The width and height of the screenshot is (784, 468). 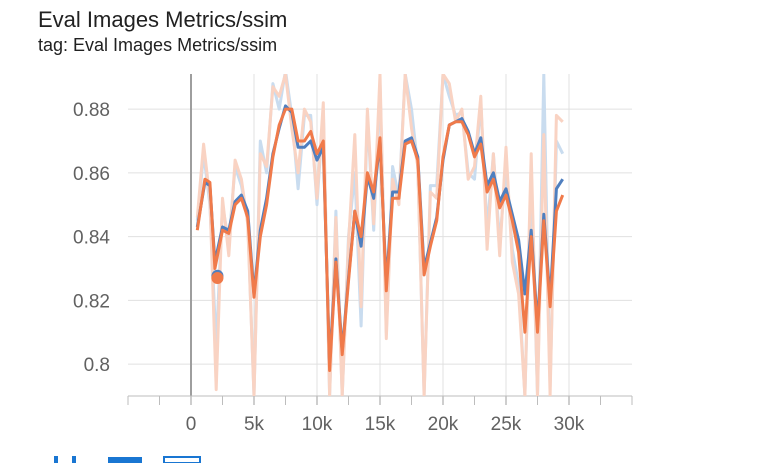 I want to click on x-tick-label: 30k, so click(x=569, y=424).